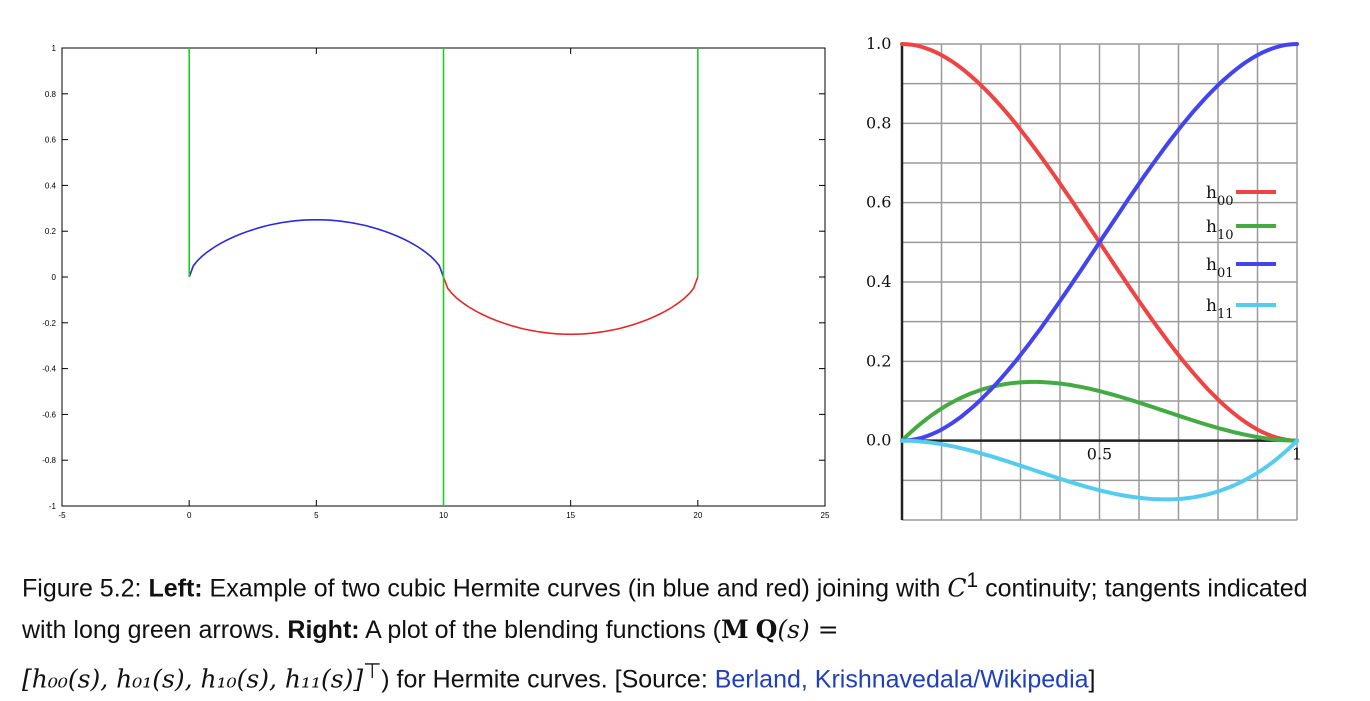 The height and width of the screenshot is (701, 1370). I want to click on y-tick-label: 1, so click(54, 48).